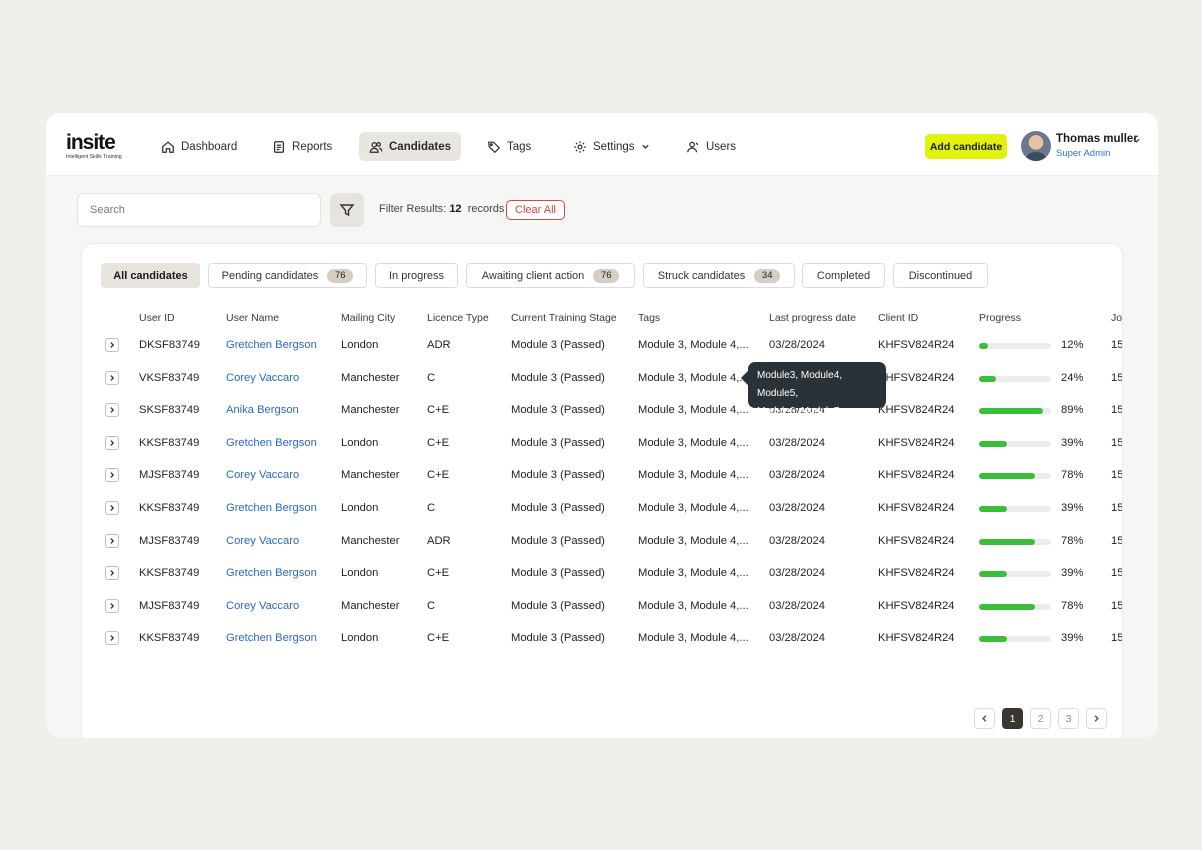 This screenshot has width=1202, height=850. What do you see at coordinates (711, 146) in the screenshot?
I see `nav-users: Users` at bounding box center [711, 146].